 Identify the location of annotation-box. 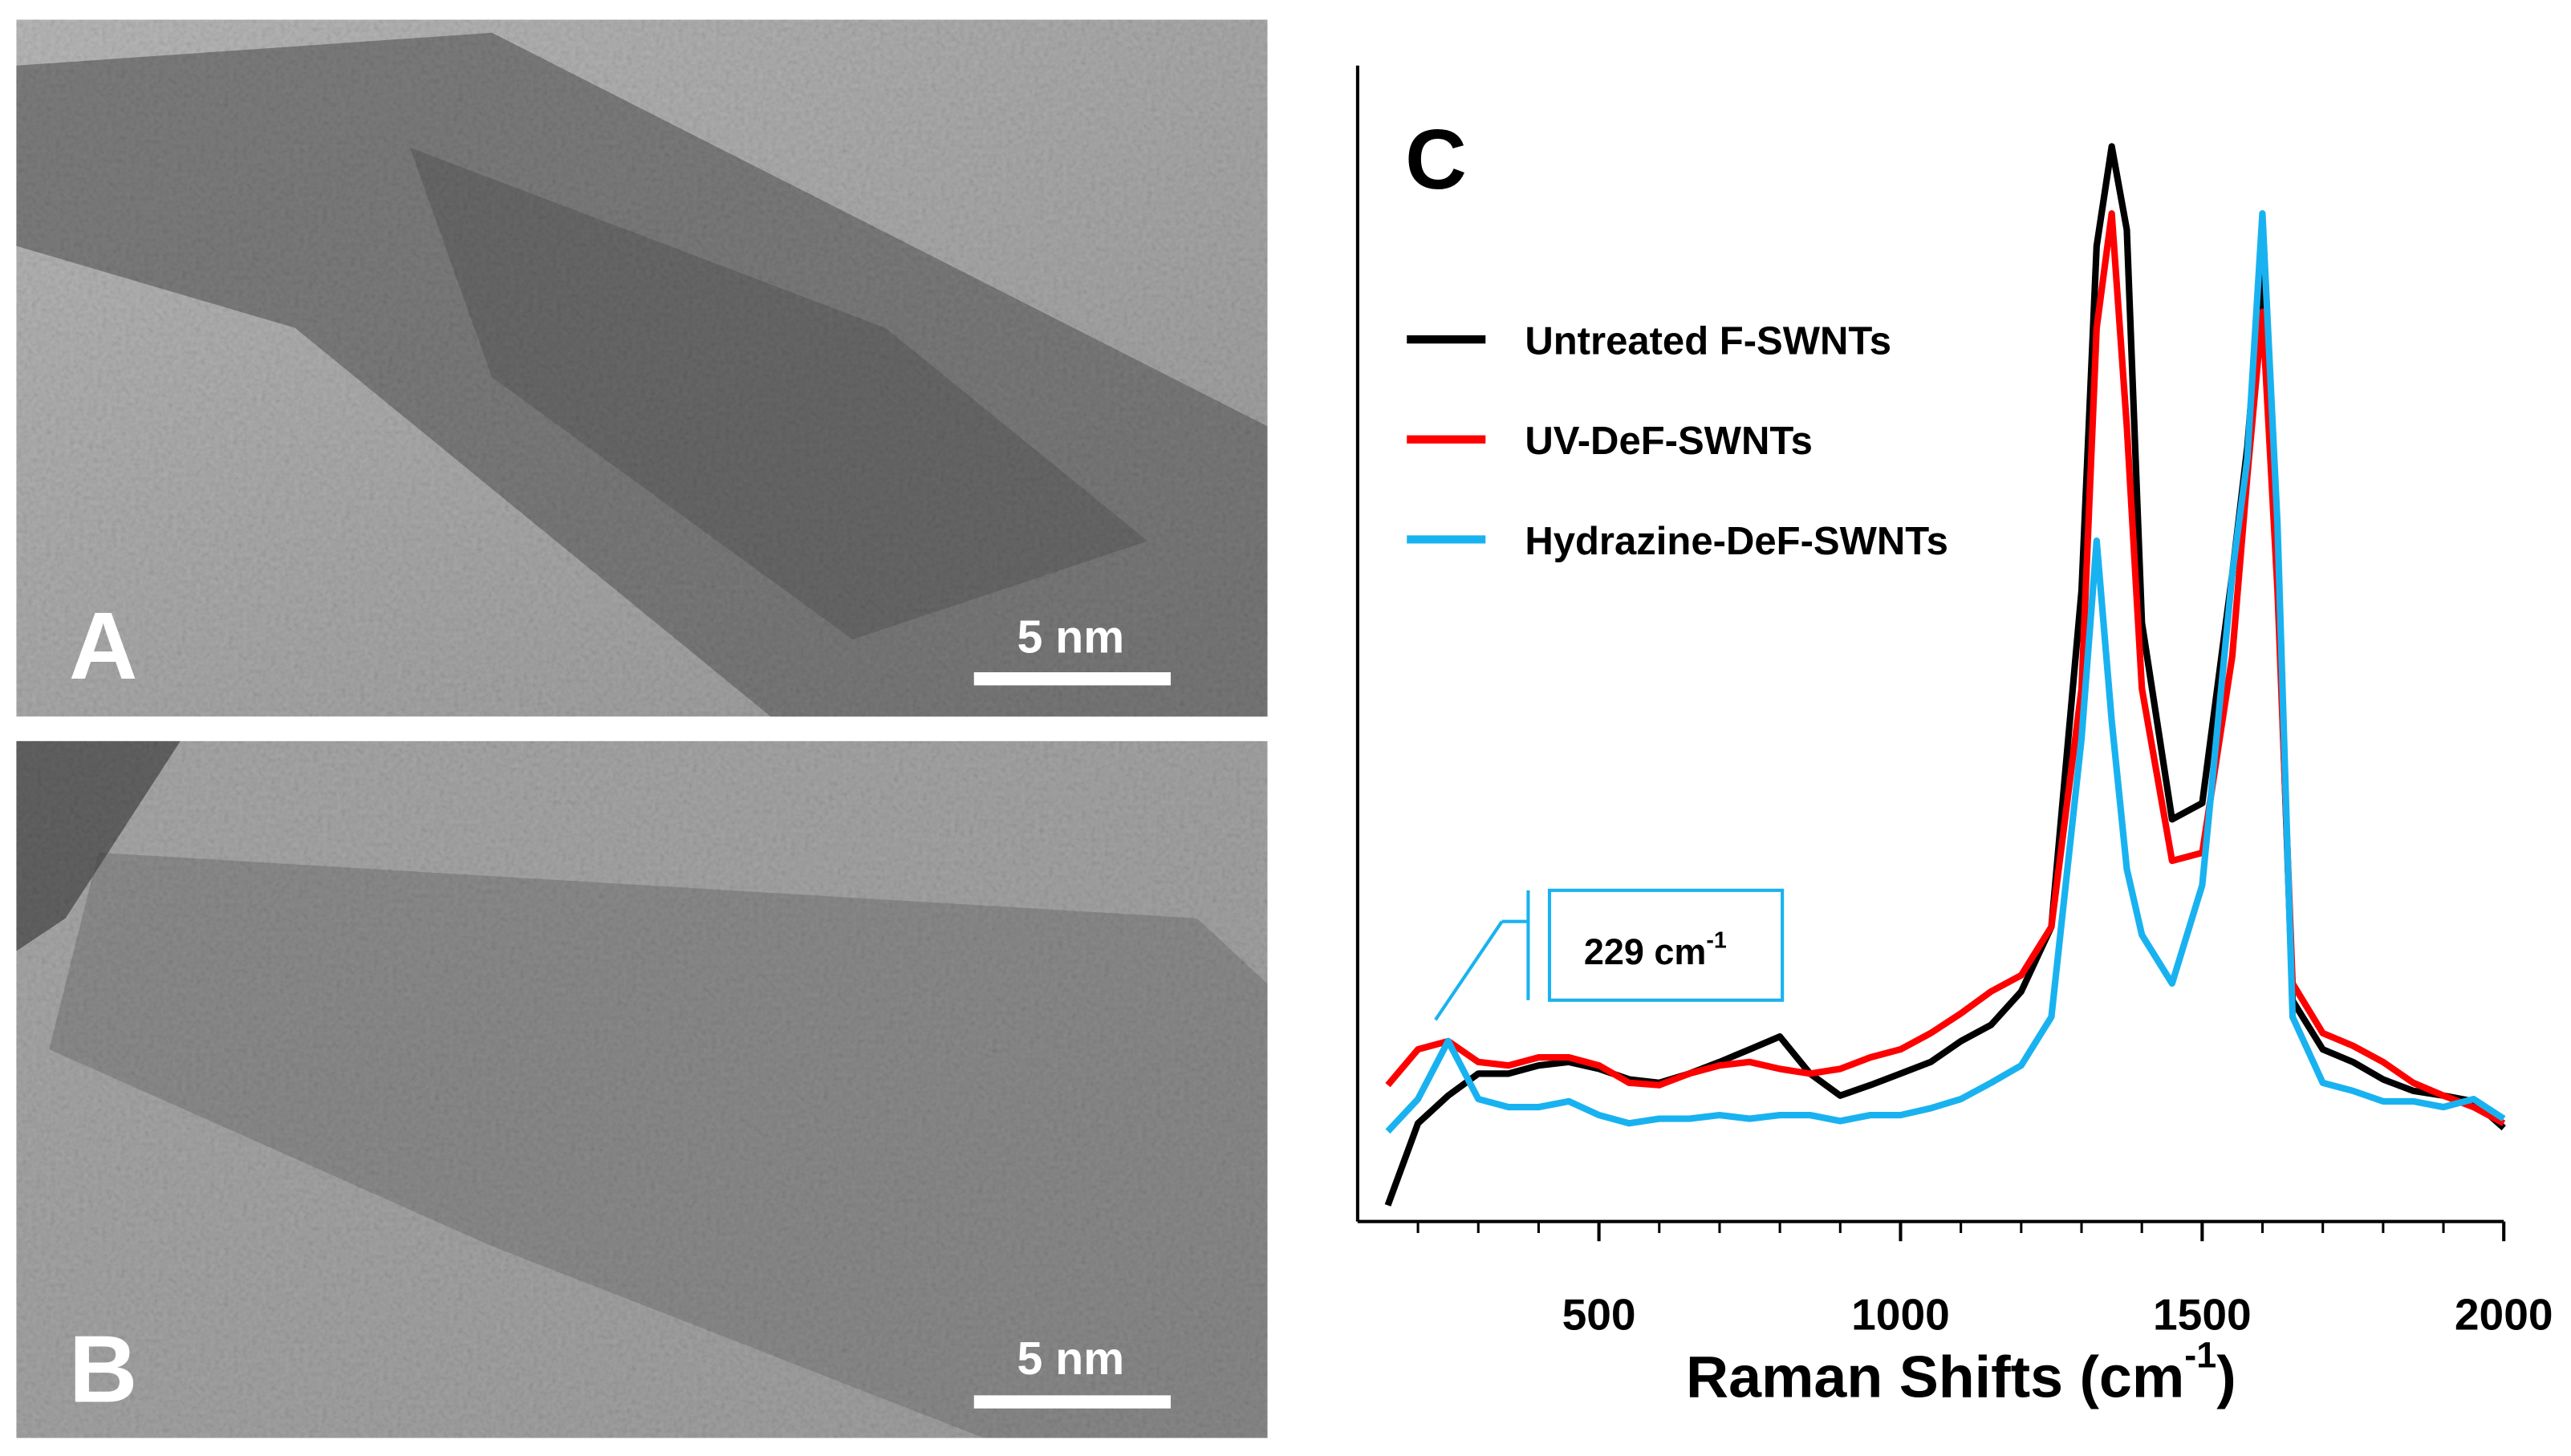
(1666, 945).